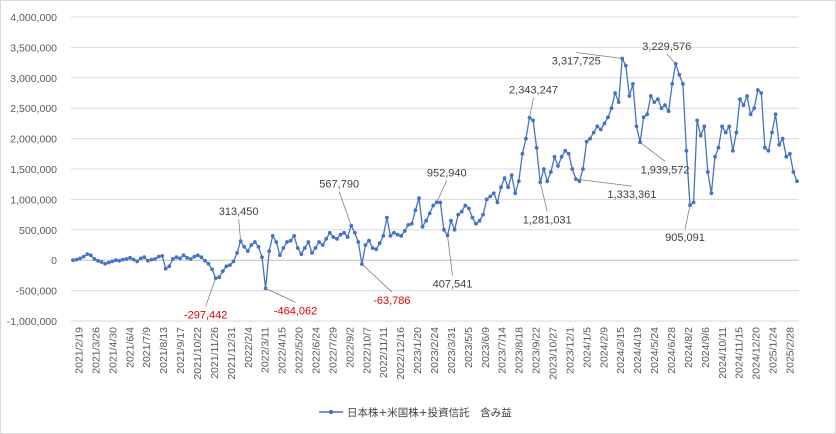  I want to click on legend-label: 日本株+米国株+投資信託 含み益, so click(429, 412).